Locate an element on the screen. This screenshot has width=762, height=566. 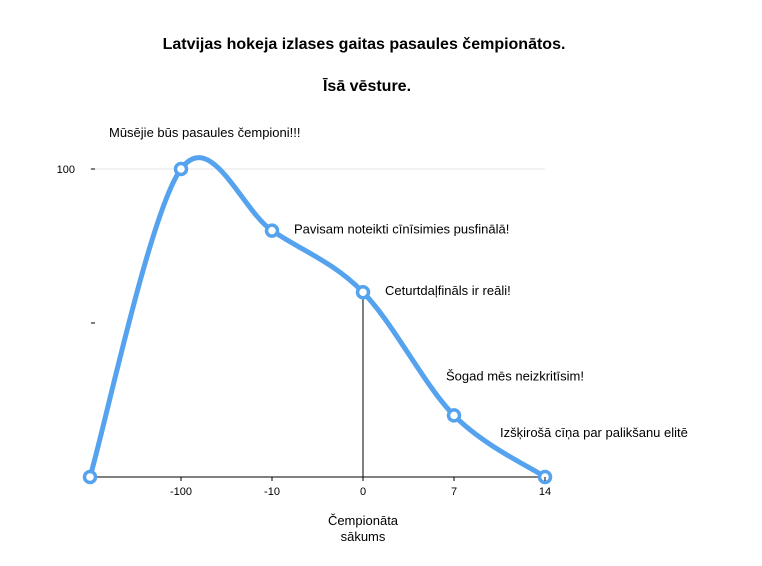
annotation-text: Izšķirošā cīņa par palikšanu elitē is located at coordinates (594, 432).